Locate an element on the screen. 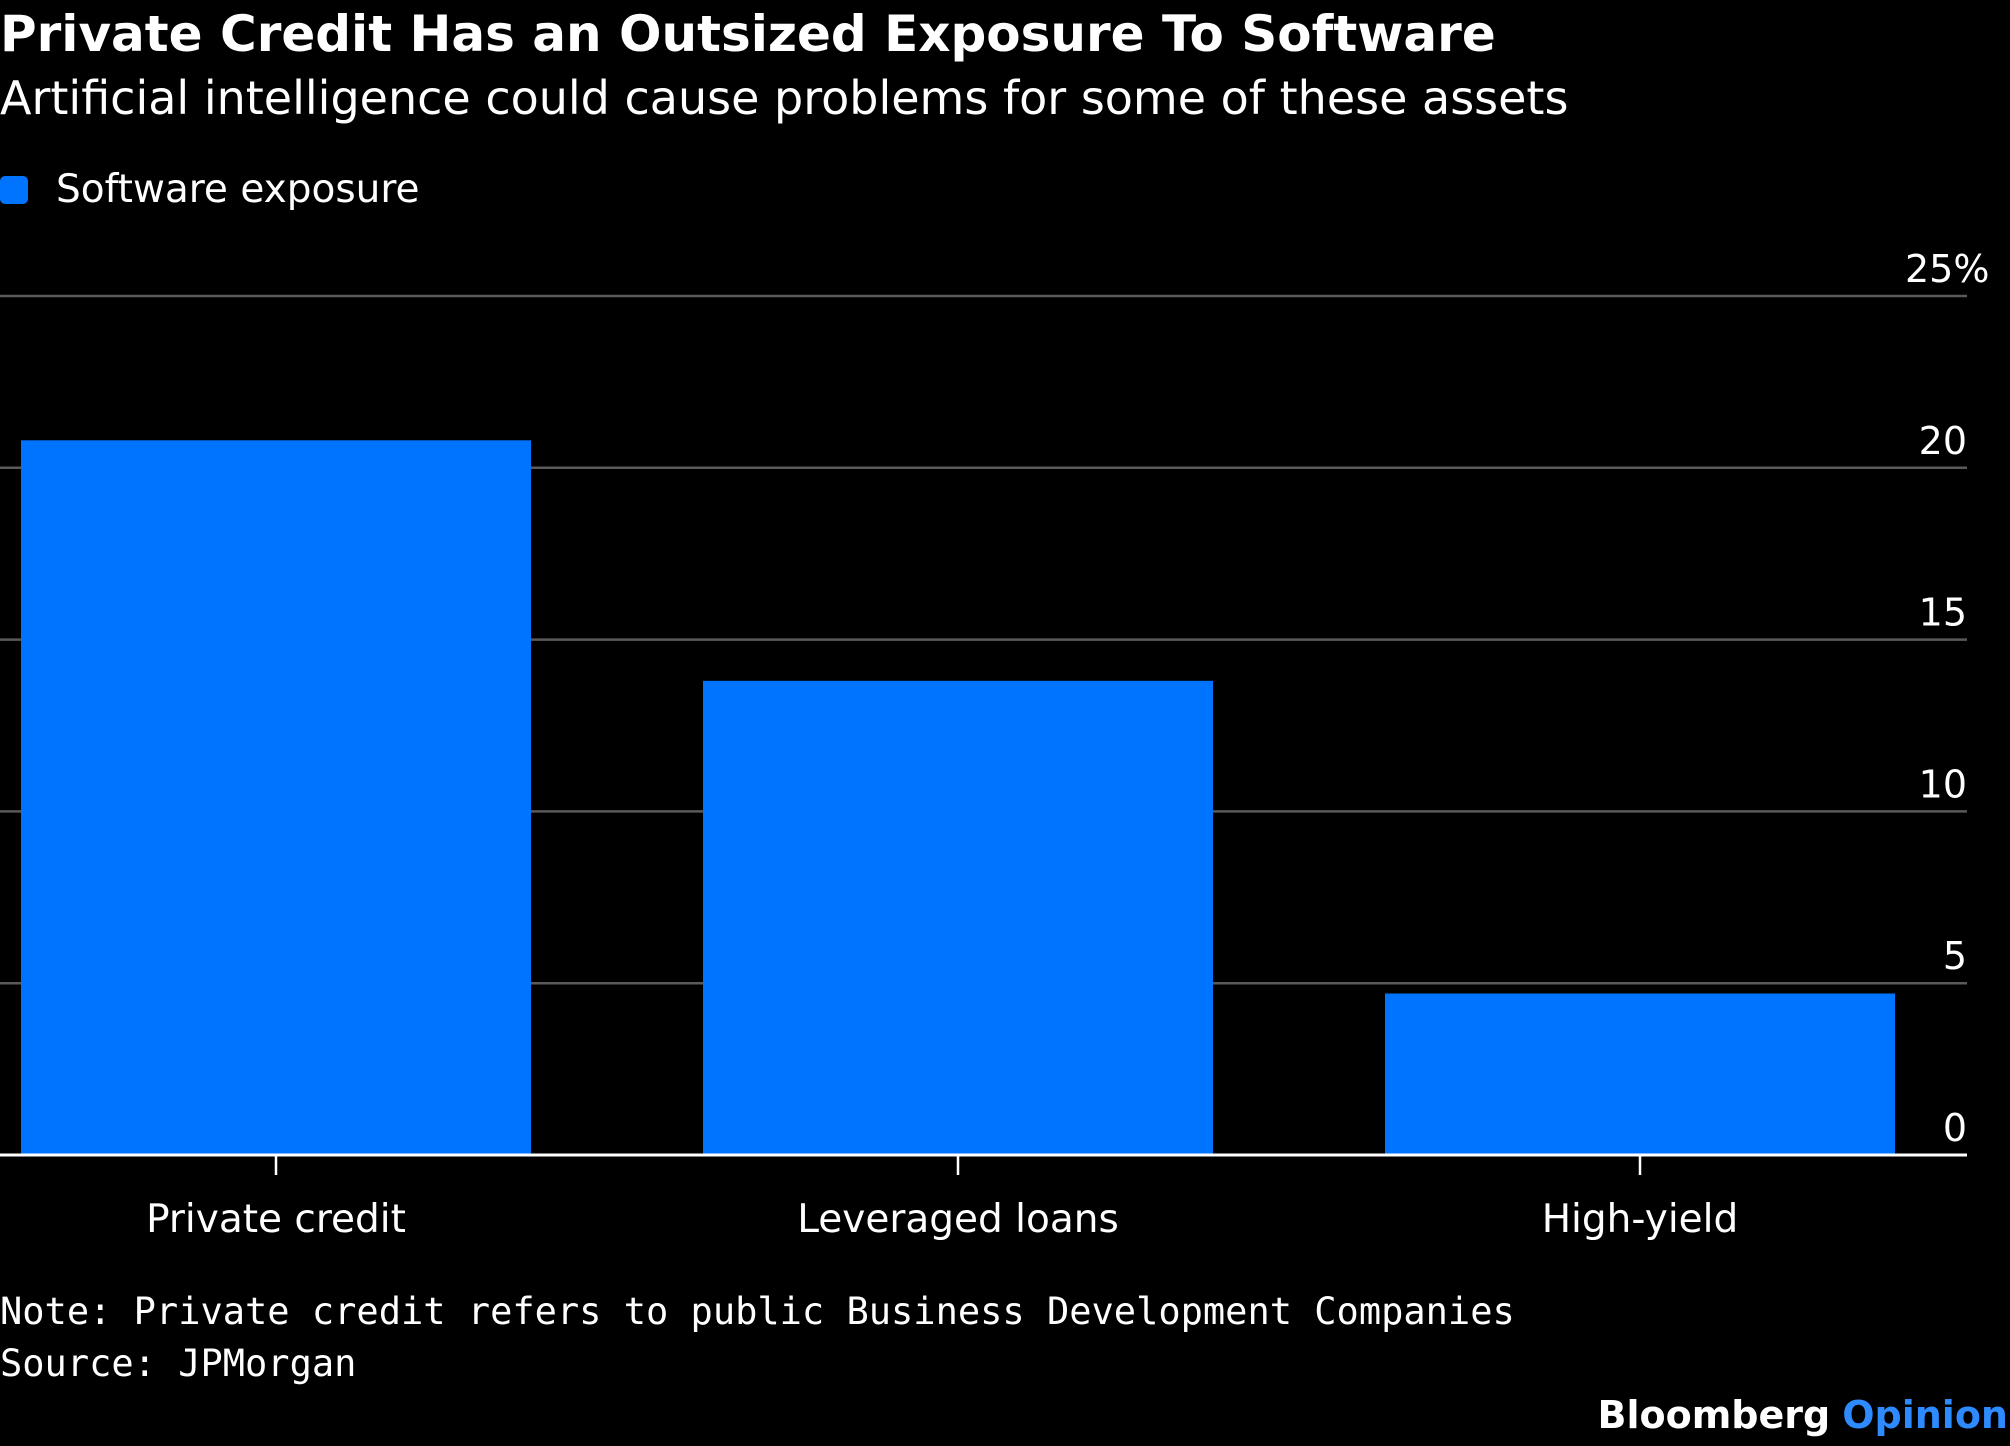  bar-high-yield is located at coordinates (1640, 1074).